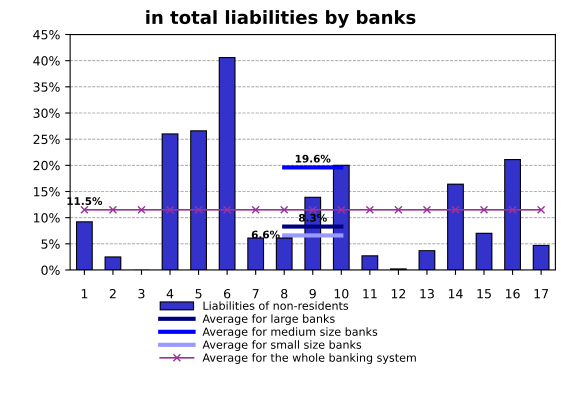 The width and height of the screenshot is (561, 406). Describe the element at coordinates (227, 293) in the screenshot. I see `x-tick-label: 6` at that location.